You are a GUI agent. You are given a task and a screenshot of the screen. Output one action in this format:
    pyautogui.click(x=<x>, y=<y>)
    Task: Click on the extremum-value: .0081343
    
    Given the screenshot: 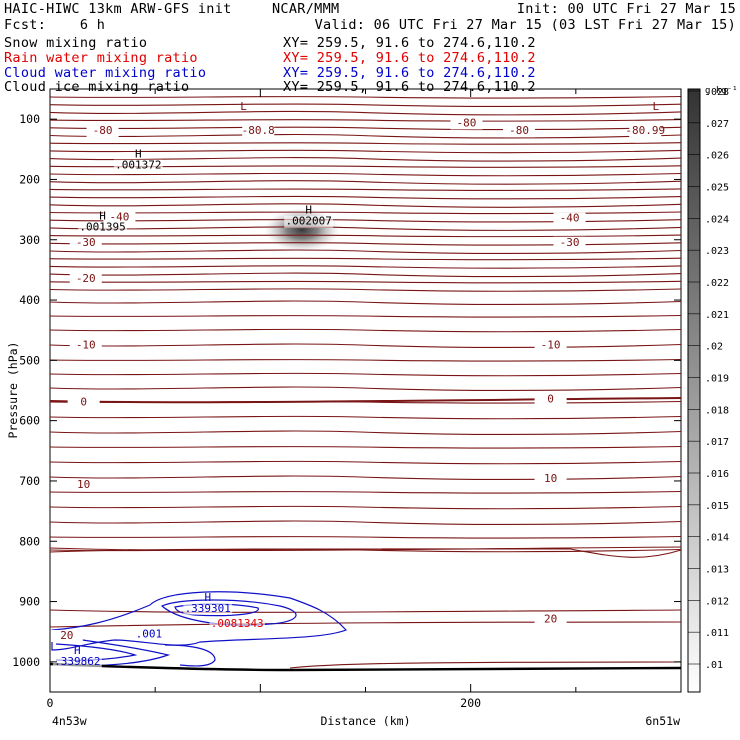 What is the action you would take?
    pyautogui.click(x=237, y=623)
    